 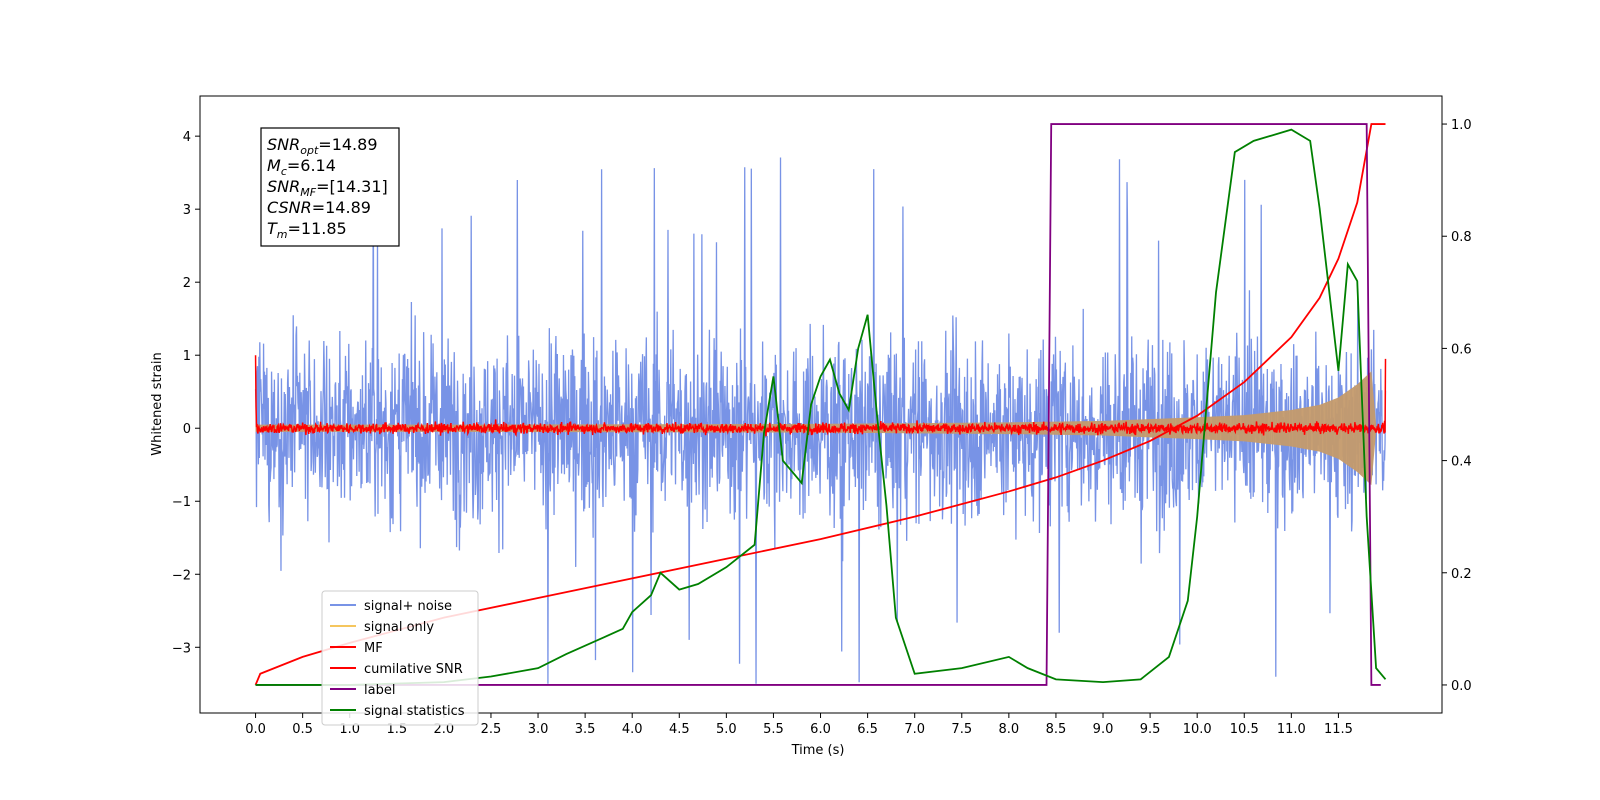 I want to click on legend-label: cumilative SNR, so click(x=413, y=669).